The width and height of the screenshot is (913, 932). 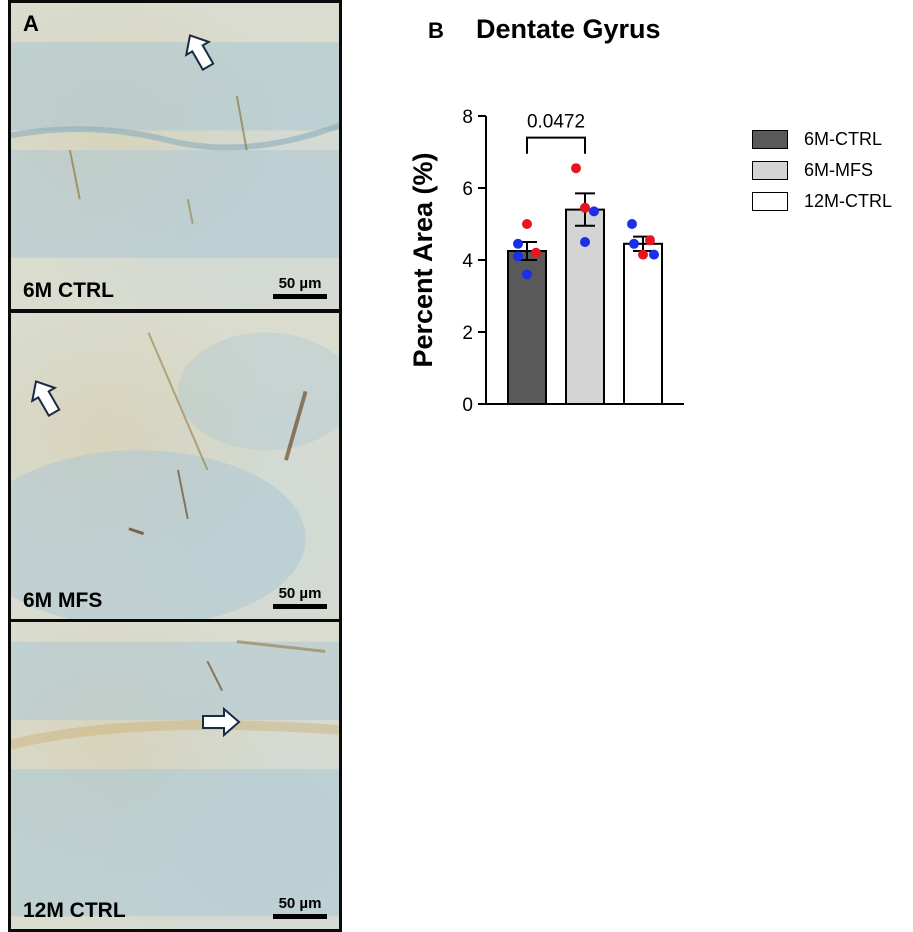 What do you see at coordinates (436, 30) in the screenshot?
I see `panel-b-letter: B` at bounding box center [436, 30].